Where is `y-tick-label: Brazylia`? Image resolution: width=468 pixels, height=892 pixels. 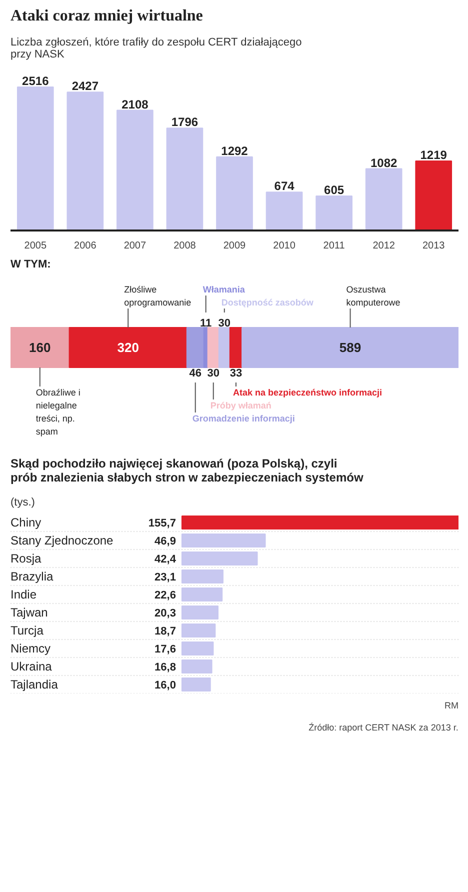 y-tick-label: Brazylia is located at coordinates (32, 577).